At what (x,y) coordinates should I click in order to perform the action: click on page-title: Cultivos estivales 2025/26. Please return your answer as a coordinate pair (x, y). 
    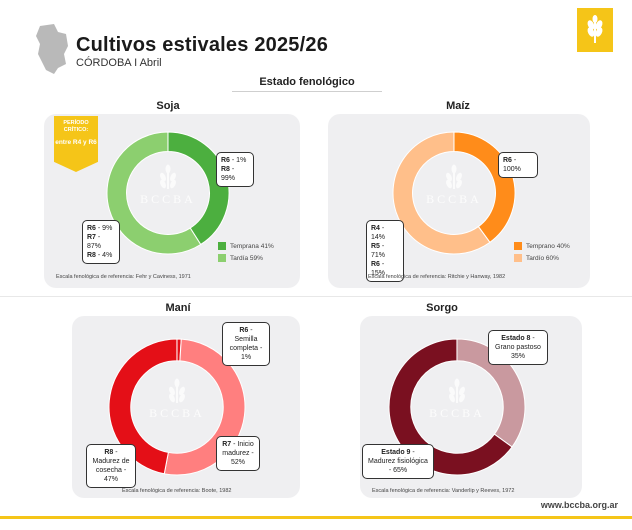
    Looking at the image, I should click on (202, 45).